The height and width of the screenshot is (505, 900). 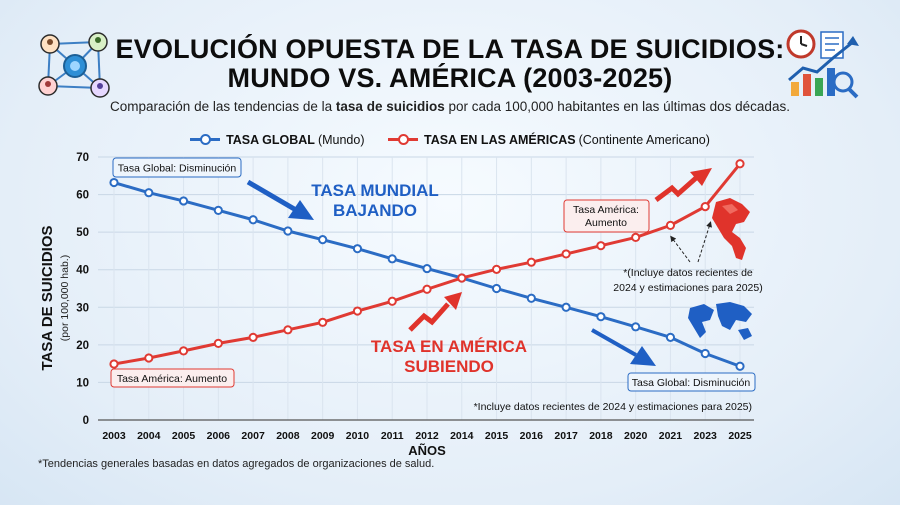 I want to click on x-tick-label: 2016, so click(x=532, y=436).